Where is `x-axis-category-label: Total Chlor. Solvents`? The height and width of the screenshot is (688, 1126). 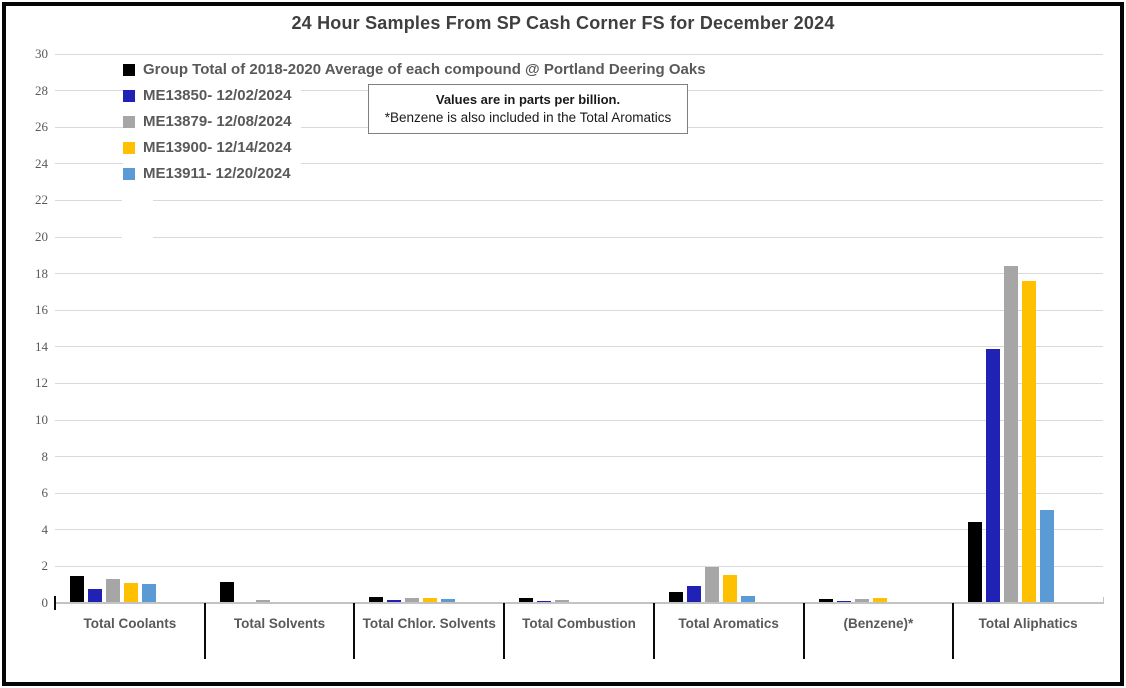
x-axis-category-label: Total Chlor. Solvents is located at coordinates (429, 623).